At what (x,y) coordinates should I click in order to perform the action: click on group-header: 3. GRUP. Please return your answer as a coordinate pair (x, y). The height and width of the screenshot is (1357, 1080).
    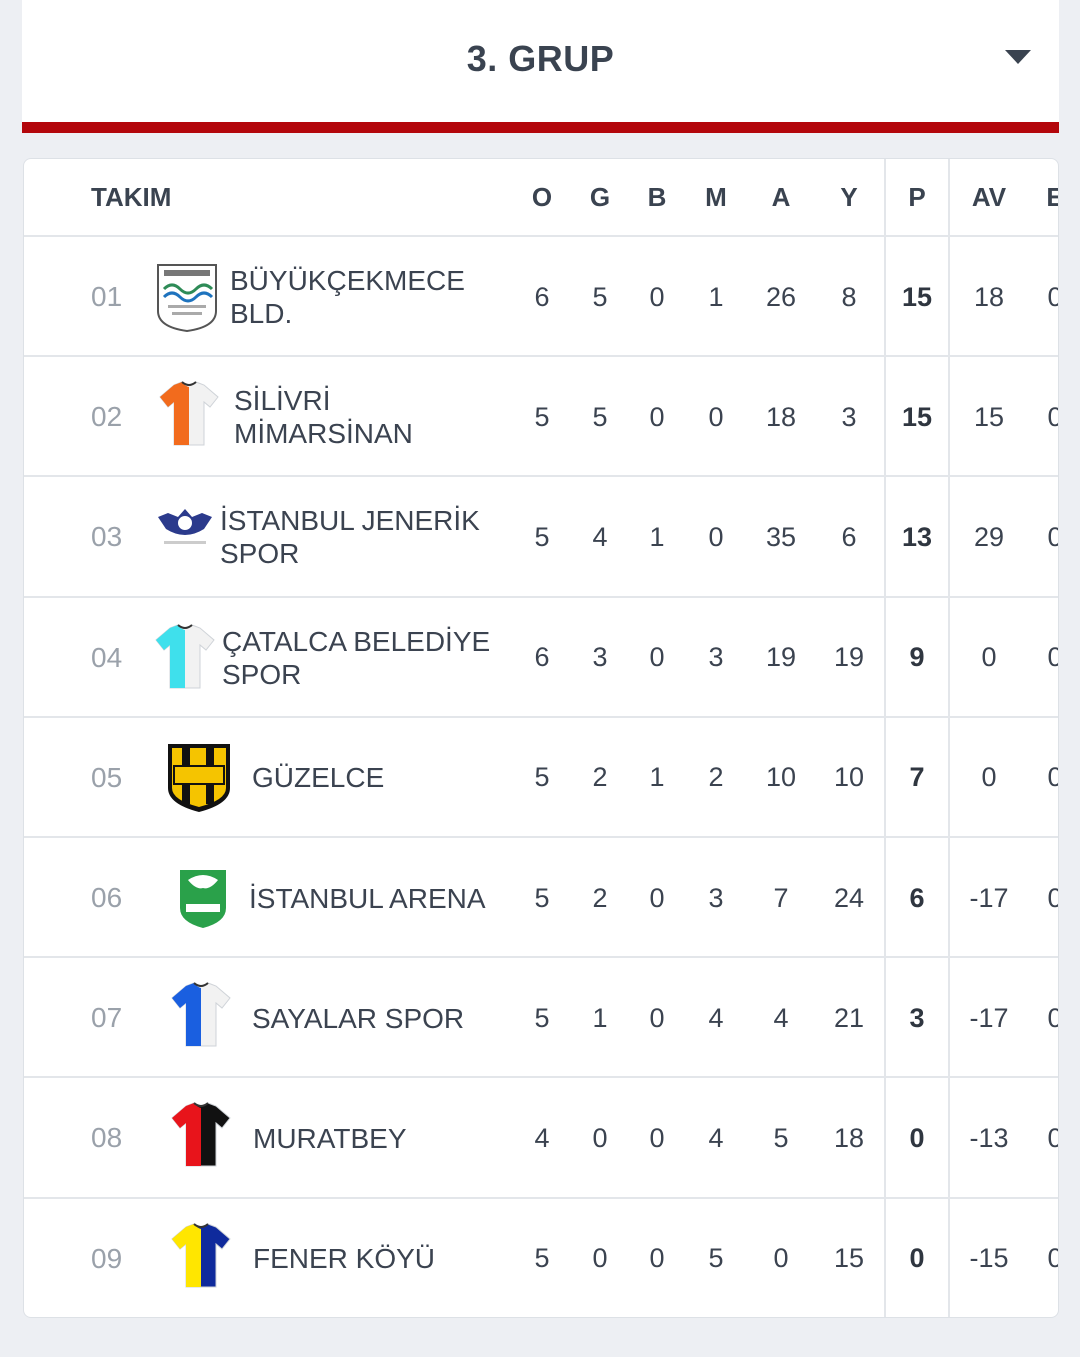
    Looking at the image, I should click on (540, 61).